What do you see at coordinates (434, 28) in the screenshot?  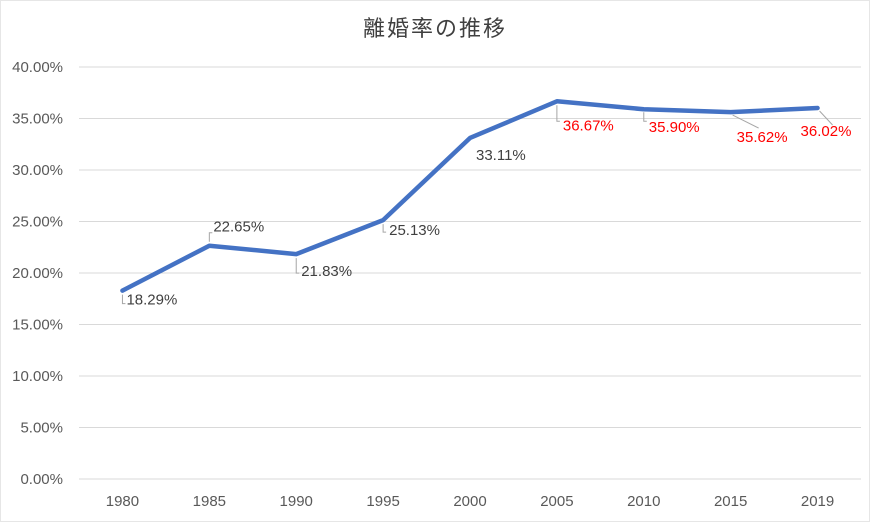 I see `chart-title: 離婚率の推移` at bounding box center [434, 28].